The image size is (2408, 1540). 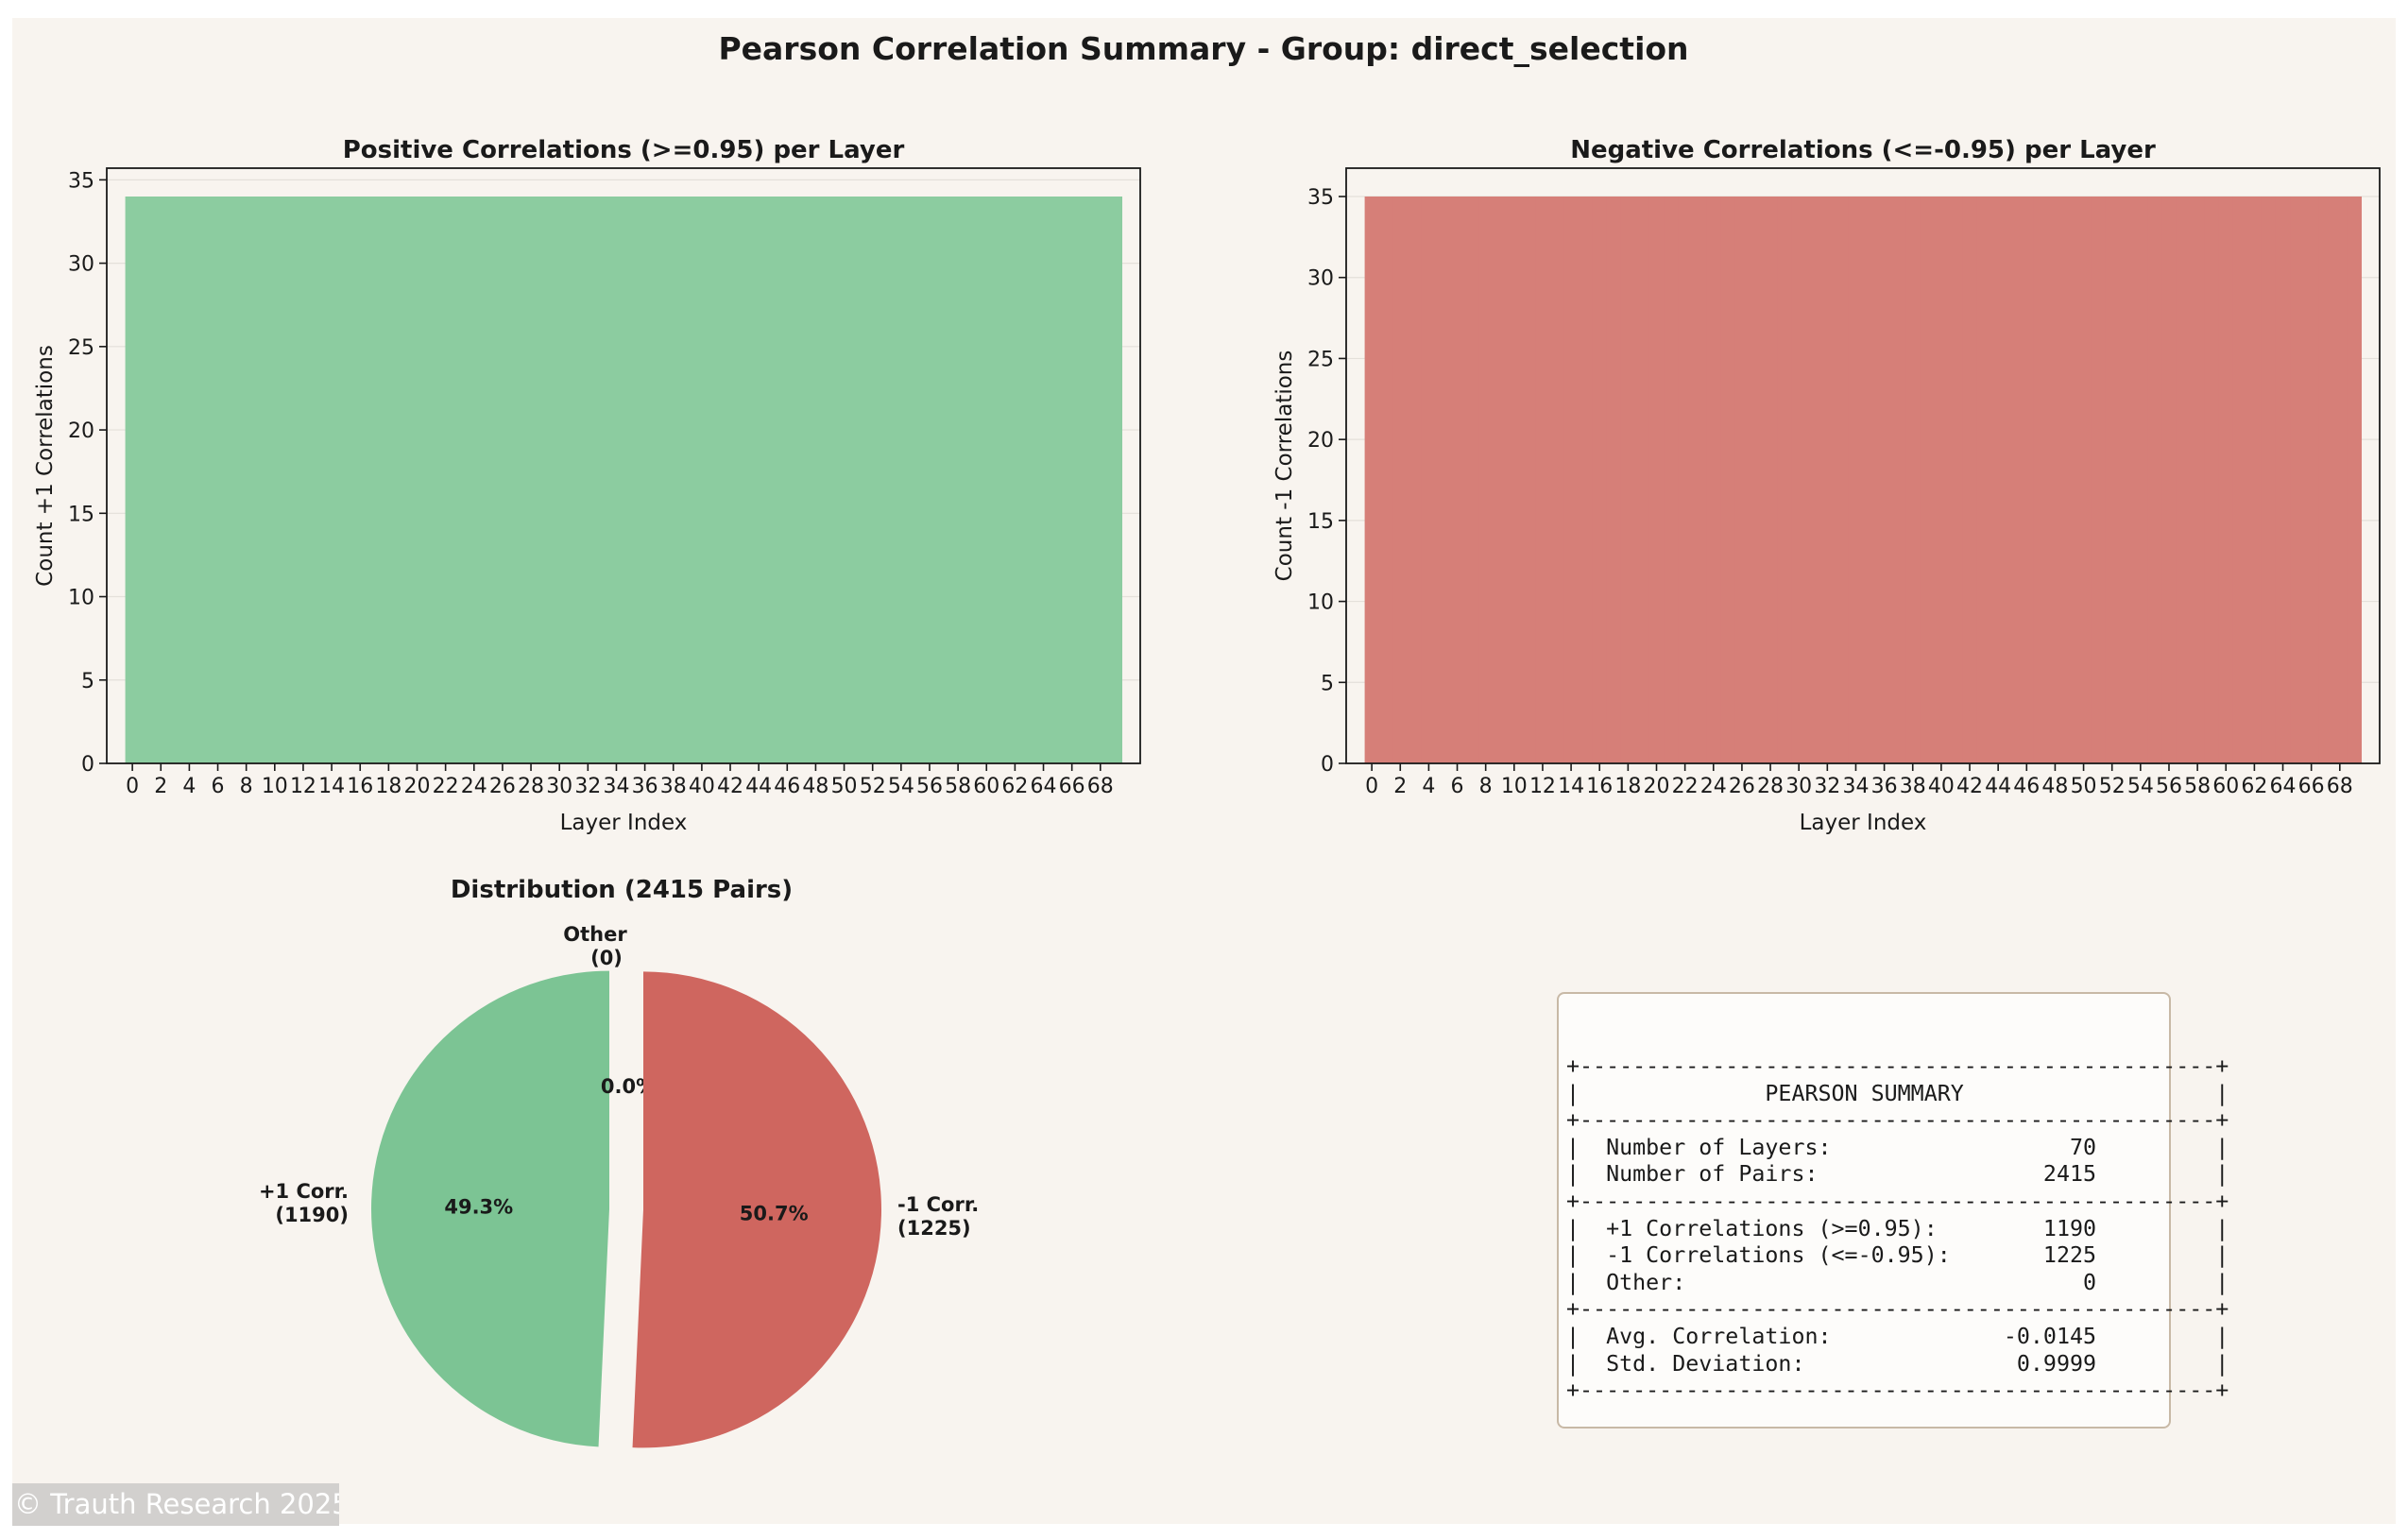 I want to click on x-tick-label: 48, so click(x=2054, y=786).